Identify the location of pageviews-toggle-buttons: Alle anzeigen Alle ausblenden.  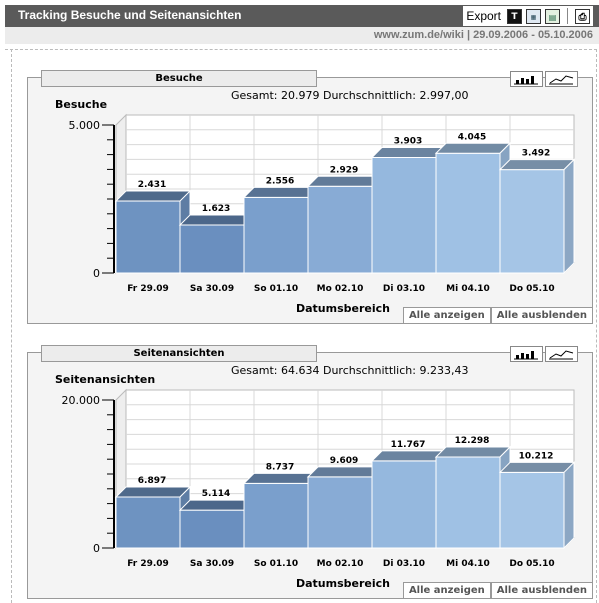
(497, 590).